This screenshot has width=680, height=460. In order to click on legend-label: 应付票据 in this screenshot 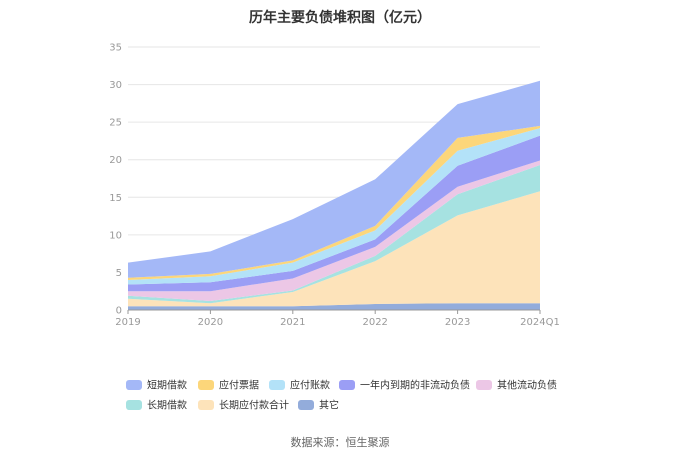, I will do `click(239, 385)`.